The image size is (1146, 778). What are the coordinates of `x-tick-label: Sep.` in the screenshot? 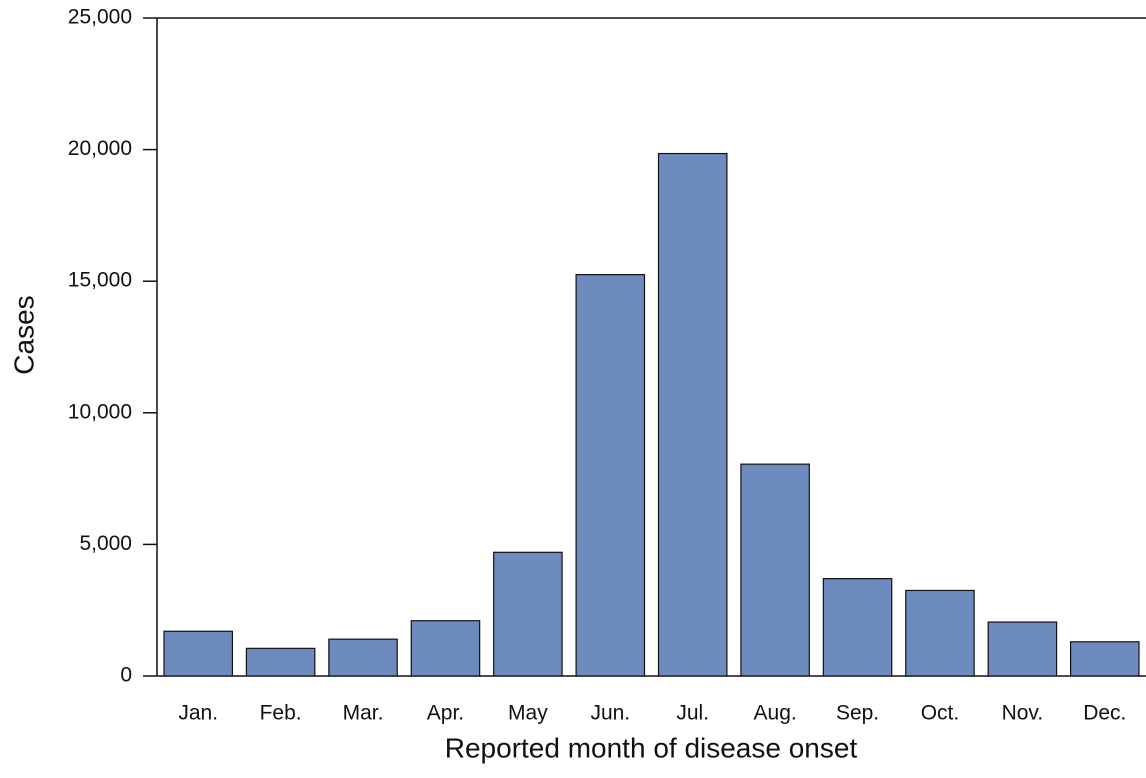 It's located at (857, 713).